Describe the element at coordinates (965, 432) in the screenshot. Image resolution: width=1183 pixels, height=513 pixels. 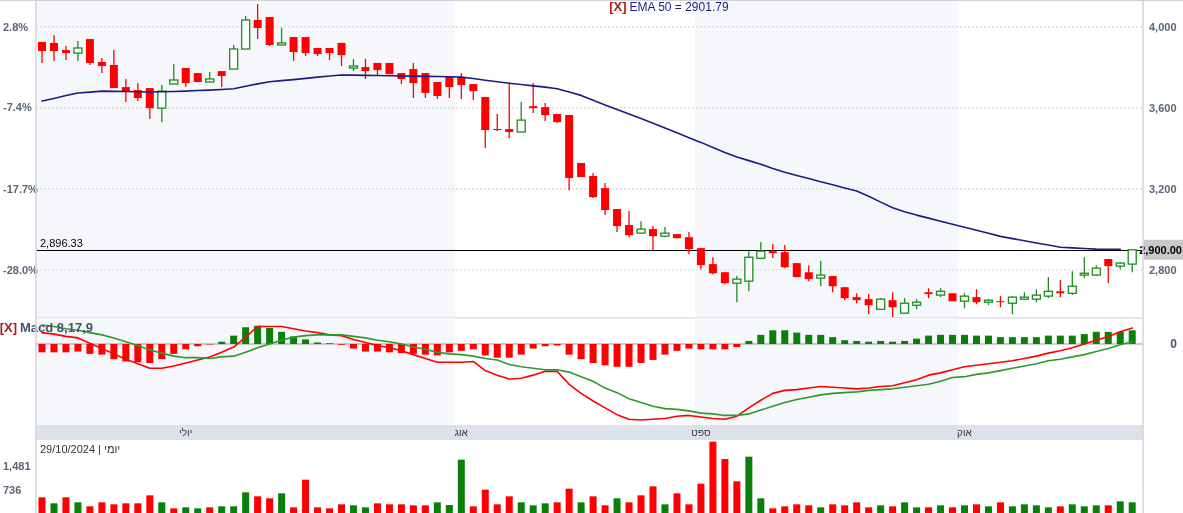
I see `x-tick-label: אוק` at that location.